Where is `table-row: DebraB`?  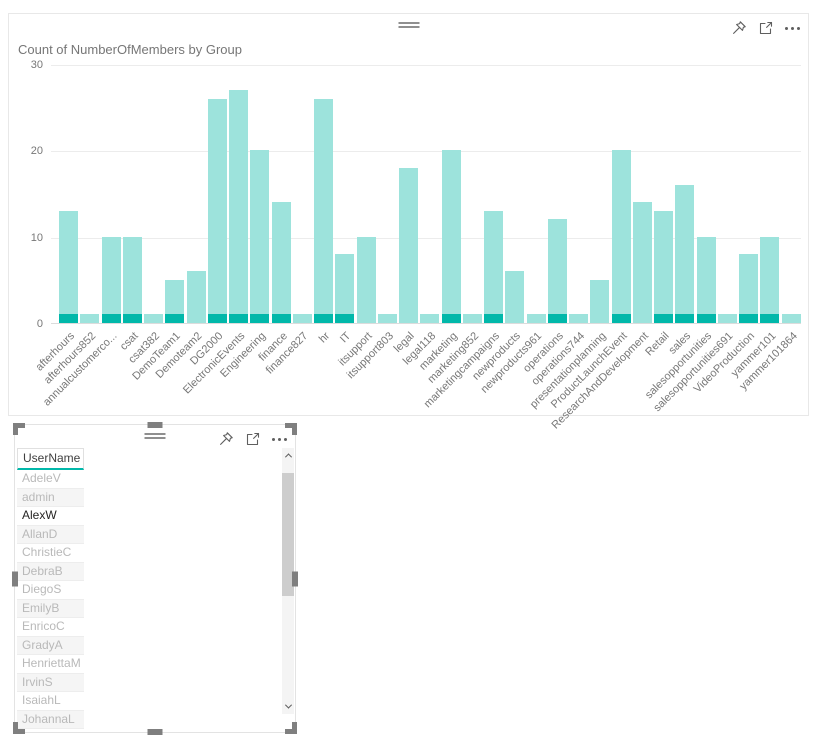 table-row: DebraB is located at coordinates (50, 571).